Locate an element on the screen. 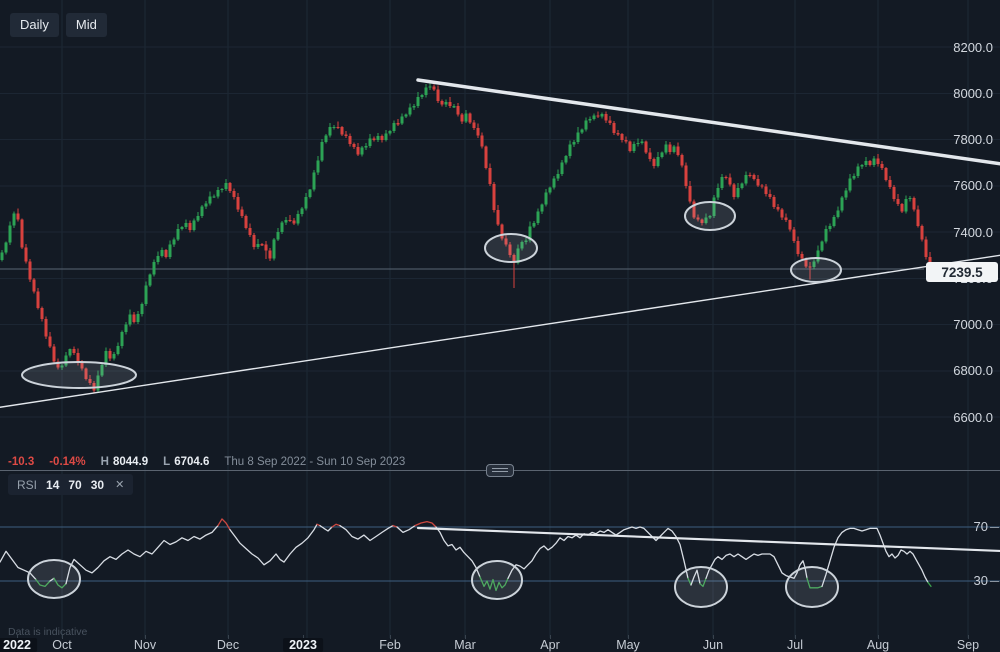 Image resolution: width=1000 pixels, height=652 pixels. rsi-param-period: 14 is located at coordinates (53, 484).